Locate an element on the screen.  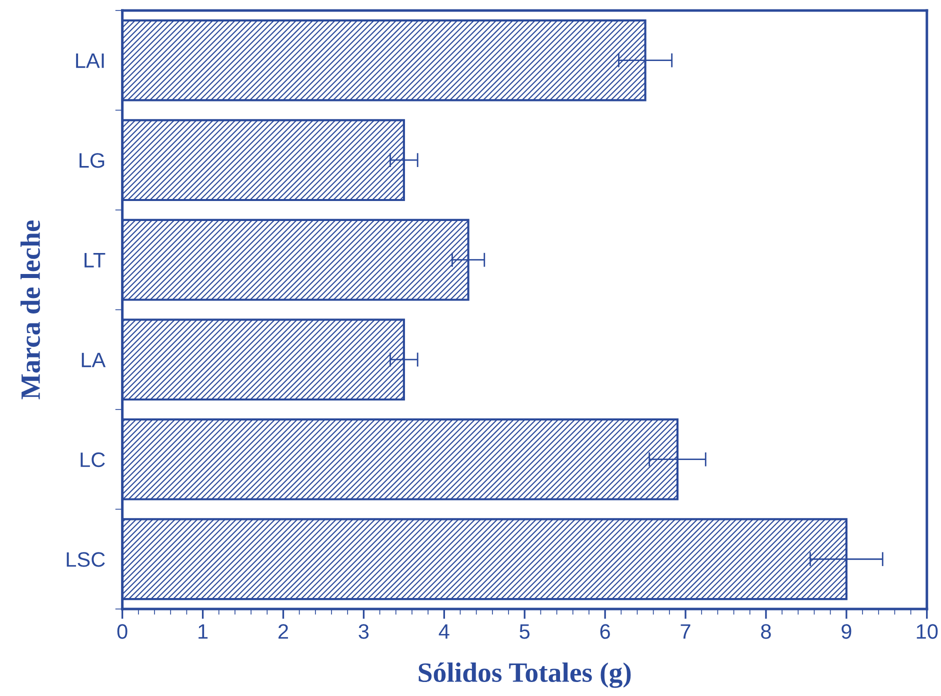
y-tick-label: LA is located at coordinates (94, 360).